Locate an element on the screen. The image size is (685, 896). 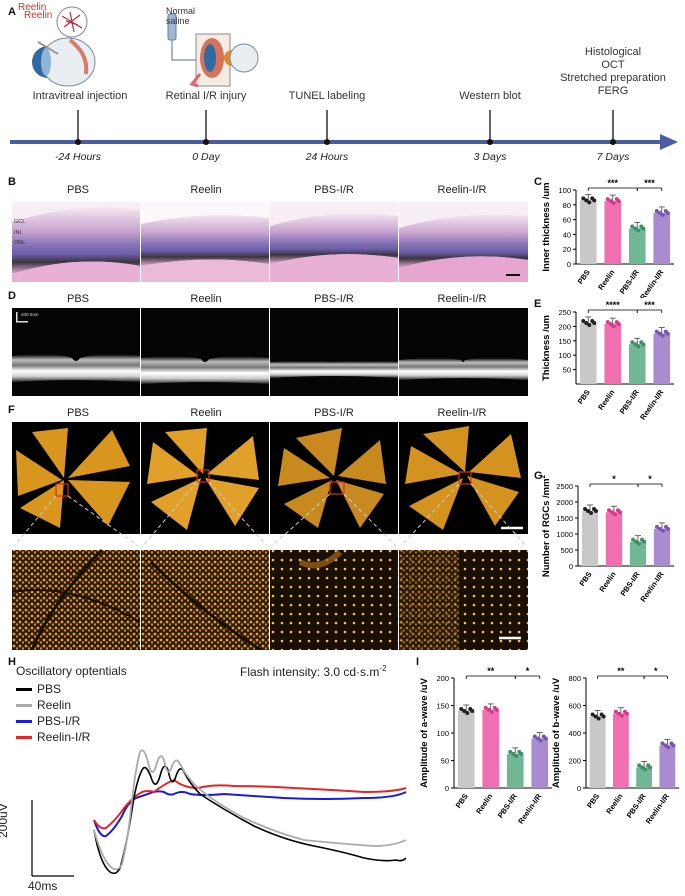
panel-label-b: B is located at coordinates (12, 182).